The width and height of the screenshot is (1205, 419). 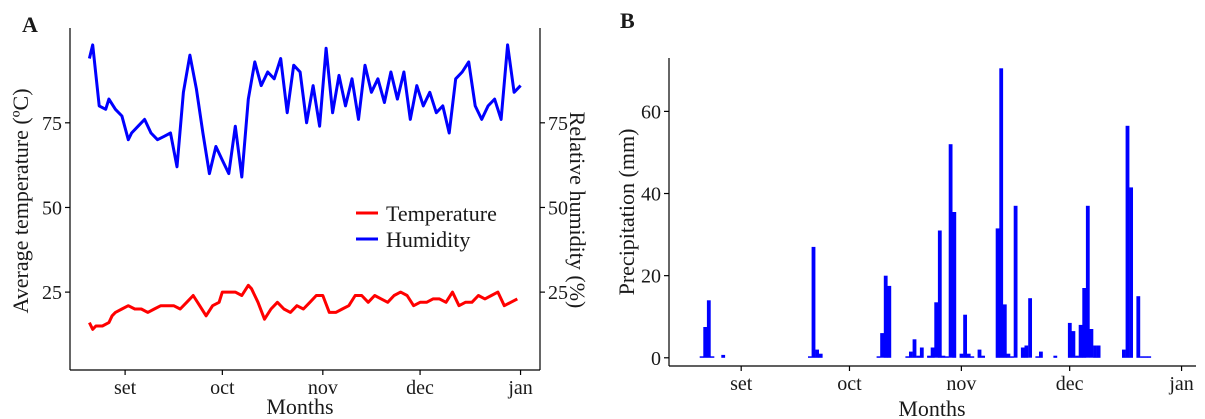 I want to click on x-tick-label: dec, so click(x=420, y=388).